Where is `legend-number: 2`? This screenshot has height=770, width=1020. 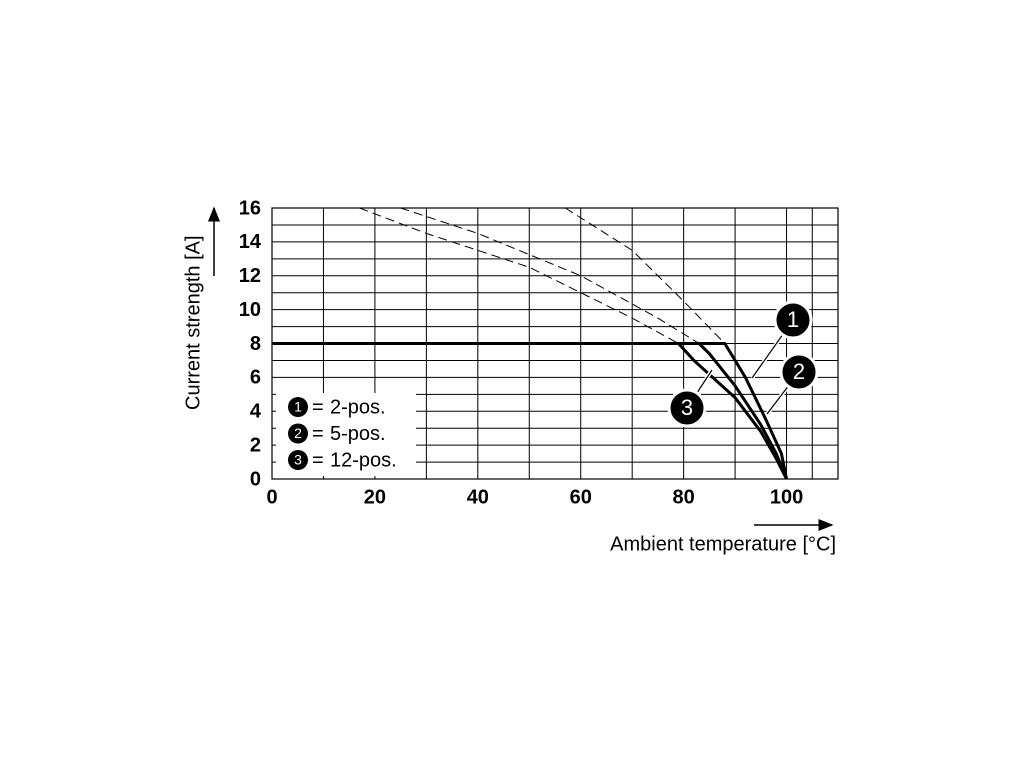 legend-number: 2 is located at coordinates (298, 433).